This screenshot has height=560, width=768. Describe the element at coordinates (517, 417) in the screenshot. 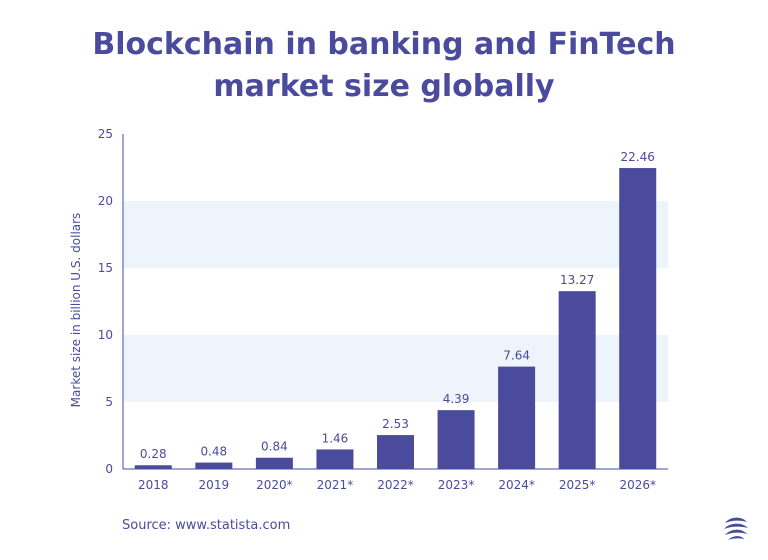

I see `bar-2024` at that location.